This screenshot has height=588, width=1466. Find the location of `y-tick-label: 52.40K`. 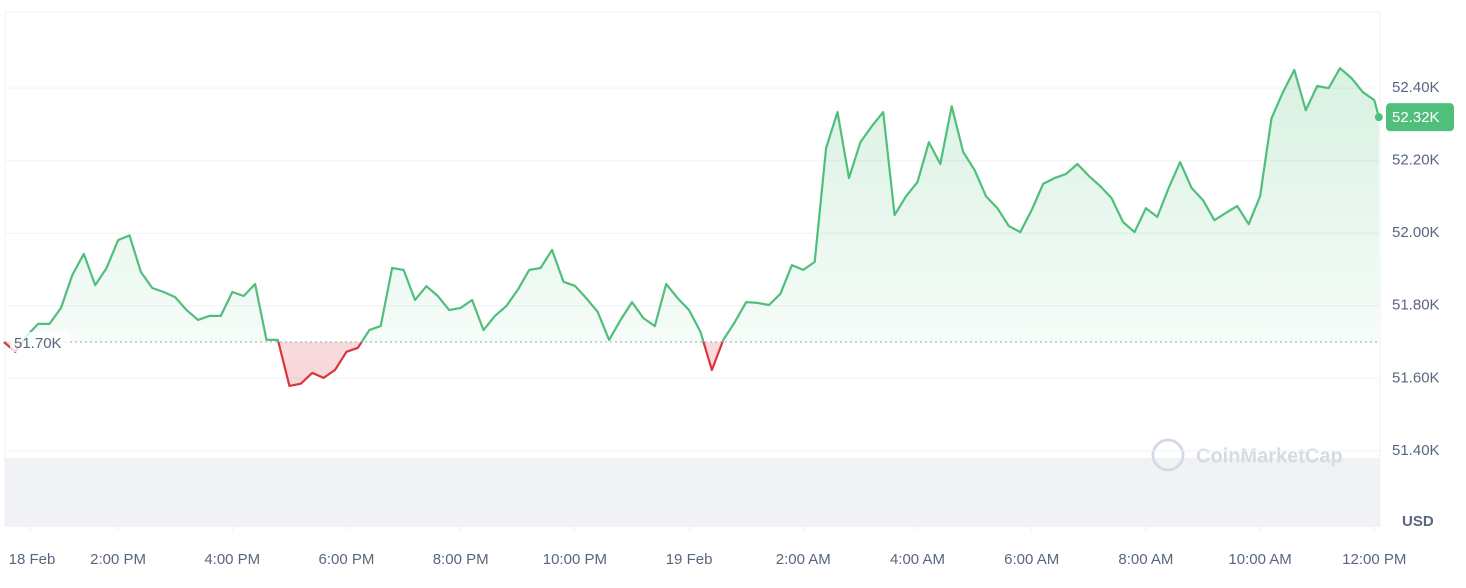

y-tick-label: 52.40K is located at coordinates (1416, 87).